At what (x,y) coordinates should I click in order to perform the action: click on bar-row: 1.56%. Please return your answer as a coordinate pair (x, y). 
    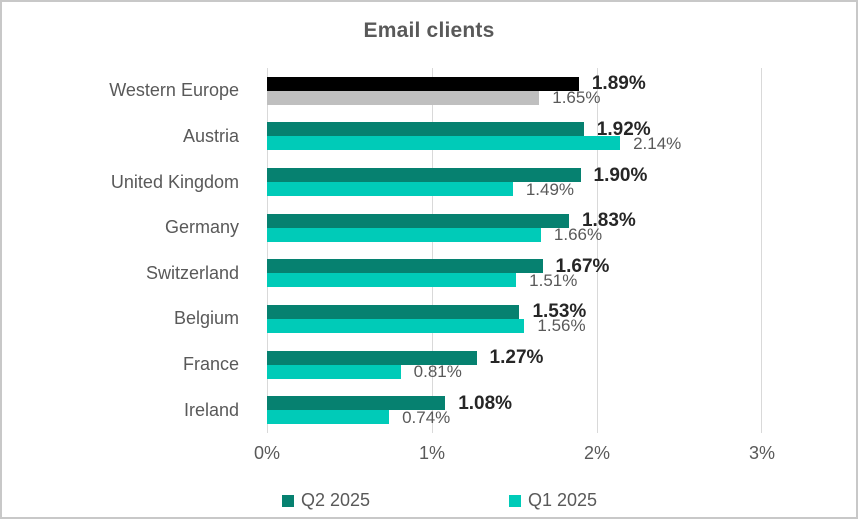
    Looking at the image, I should click on (514, 326).